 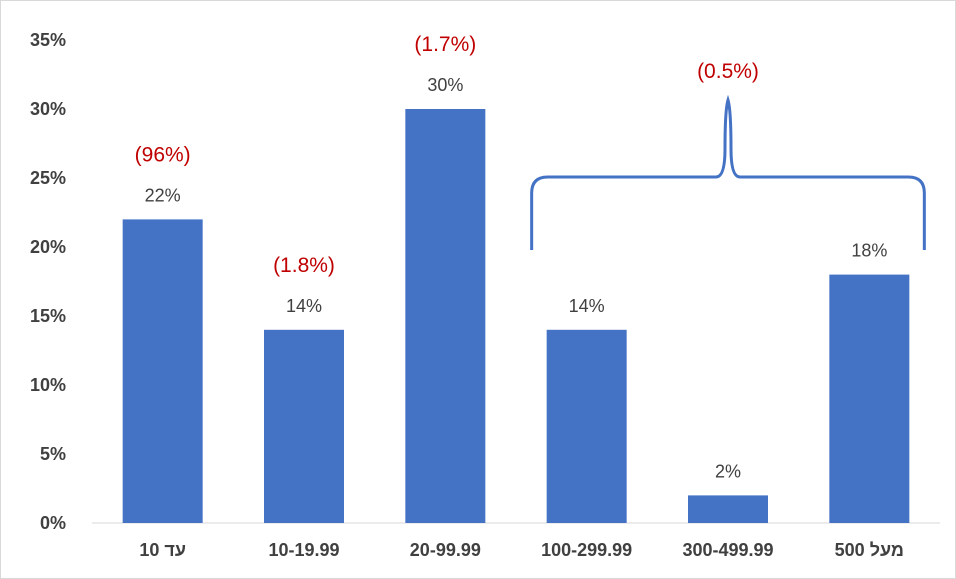 What do you see at coordinates (304, 265) in the screenshot?
I see `share-annotation: (1.8%)` at bounding box center [304, 265].